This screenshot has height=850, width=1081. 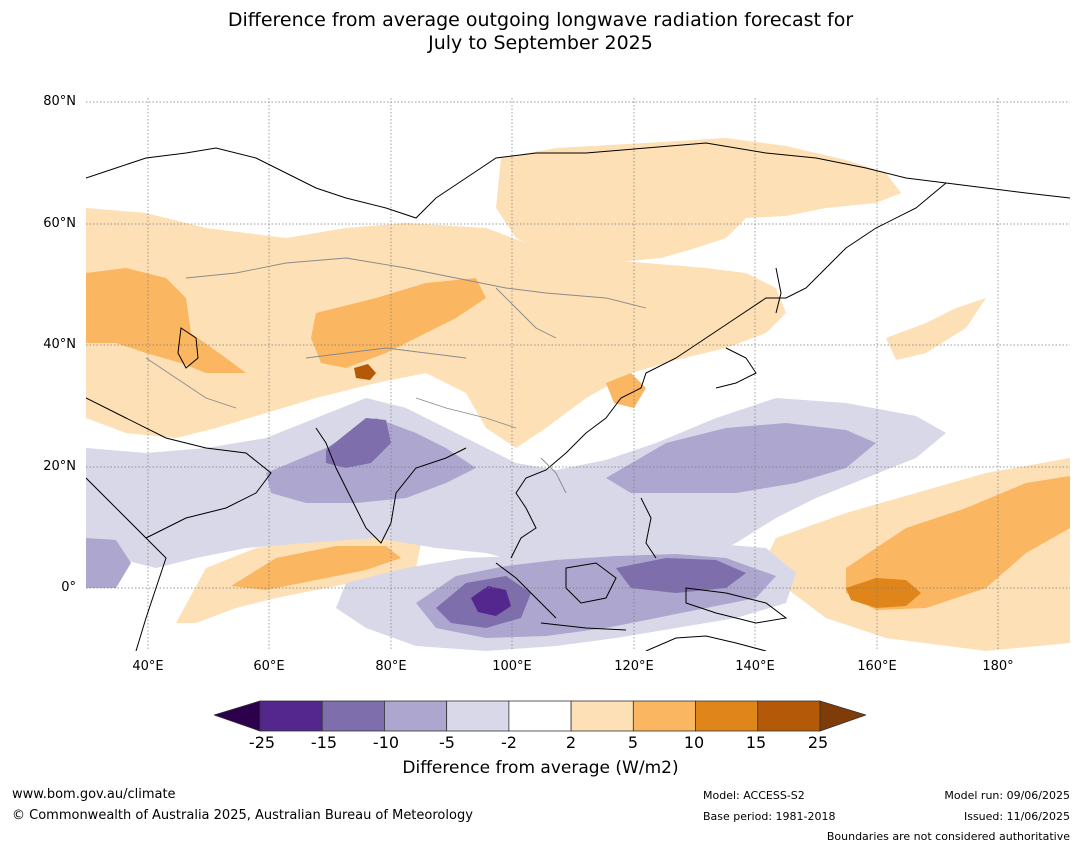 What do you see at coordinates (583, 626) in the screenshot?
I see `coast-java` at bounding box center [583, 626].